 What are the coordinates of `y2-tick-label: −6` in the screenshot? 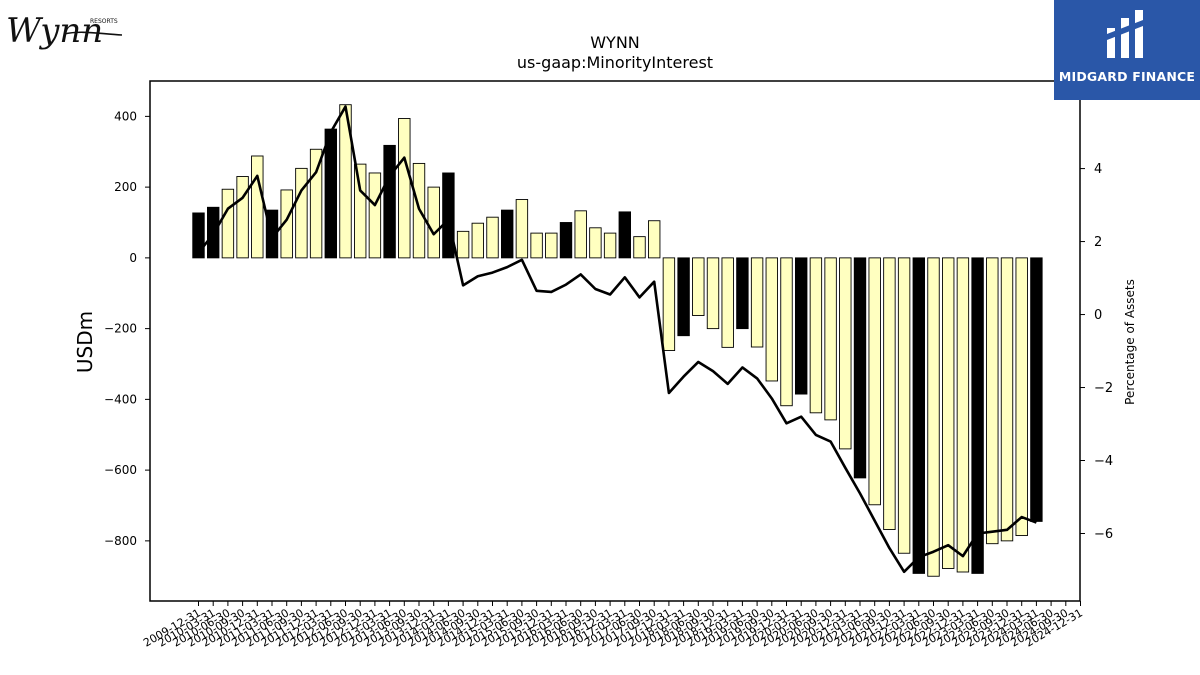 It's located at (1103, 534).